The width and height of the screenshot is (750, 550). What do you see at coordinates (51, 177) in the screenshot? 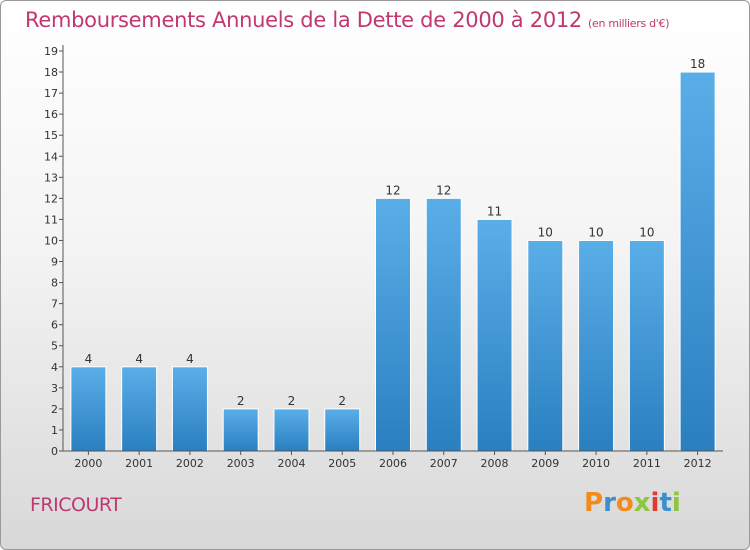
I see `y-tick-label: 13` at bounding box center [51, 177].